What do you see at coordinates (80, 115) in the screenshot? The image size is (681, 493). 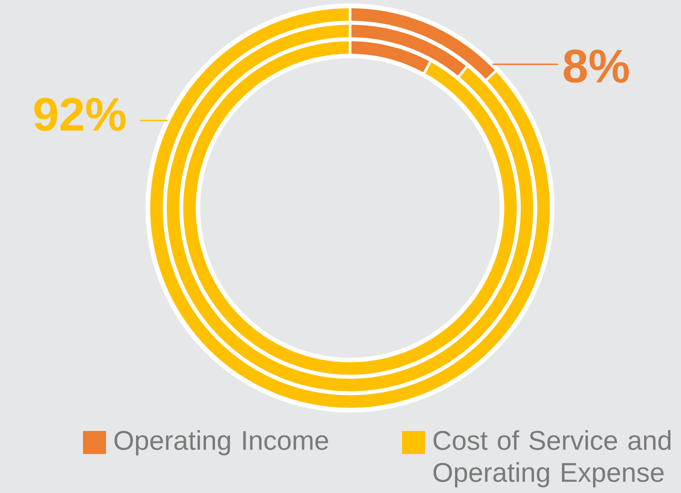 I see `data-label: 92%` at bounding box center [80, 115].